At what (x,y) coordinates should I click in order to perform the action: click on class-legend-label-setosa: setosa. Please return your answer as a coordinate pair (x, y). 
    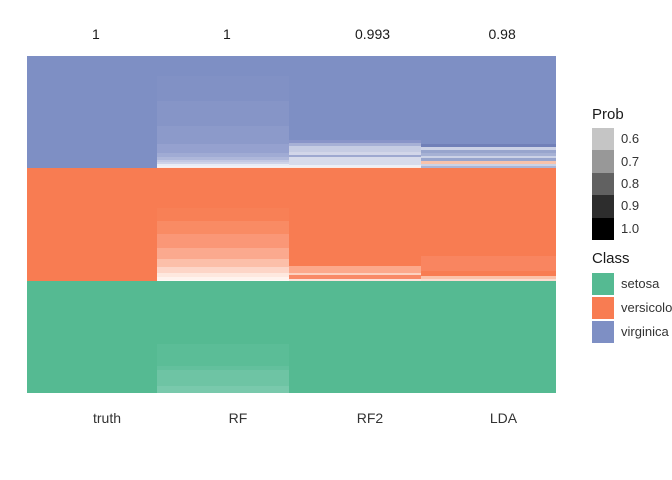
    Looking at the image, I should click on (640, 283).